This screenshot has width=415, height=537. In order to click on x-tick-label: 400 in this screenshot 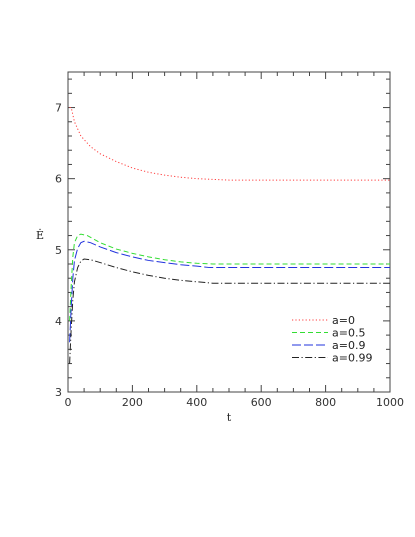, I will do `click(196, 402)`.